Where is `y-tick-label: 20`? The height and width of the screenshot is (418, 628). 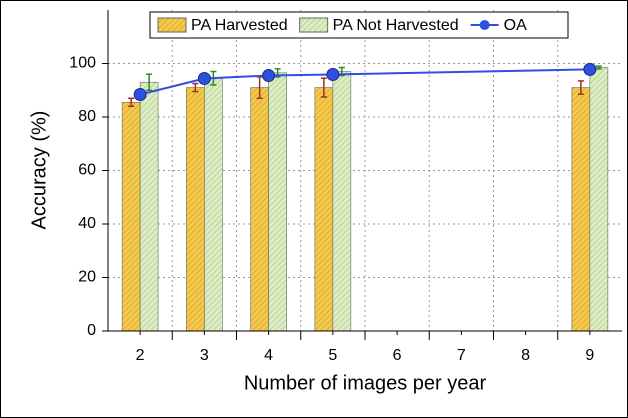
y-tick-label: 20 is located at coordinates (87, 277).